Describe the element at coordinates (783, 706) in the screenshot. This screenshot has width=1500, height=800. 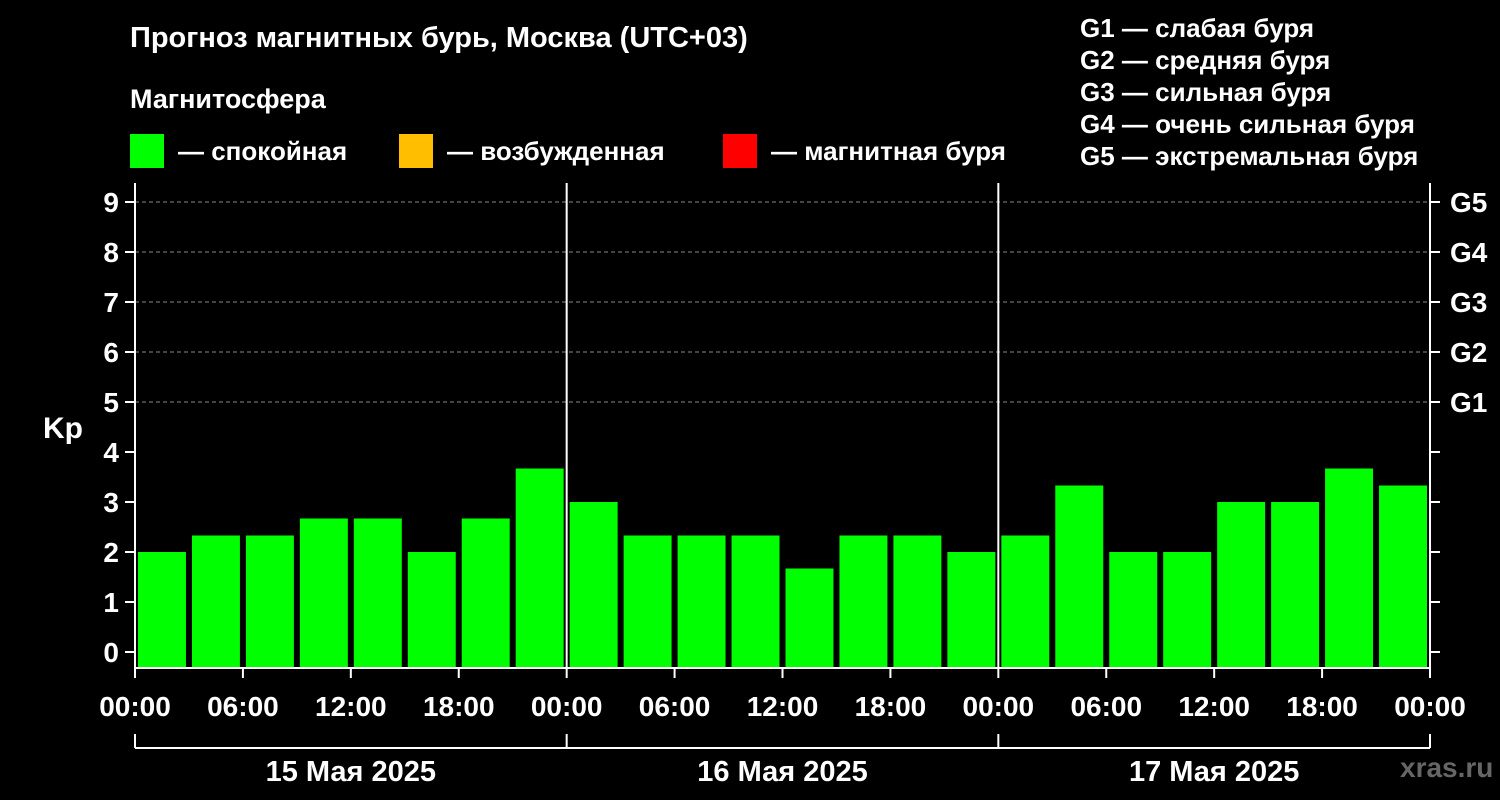
I see `x-tick-label-6: 12:00` at that location.